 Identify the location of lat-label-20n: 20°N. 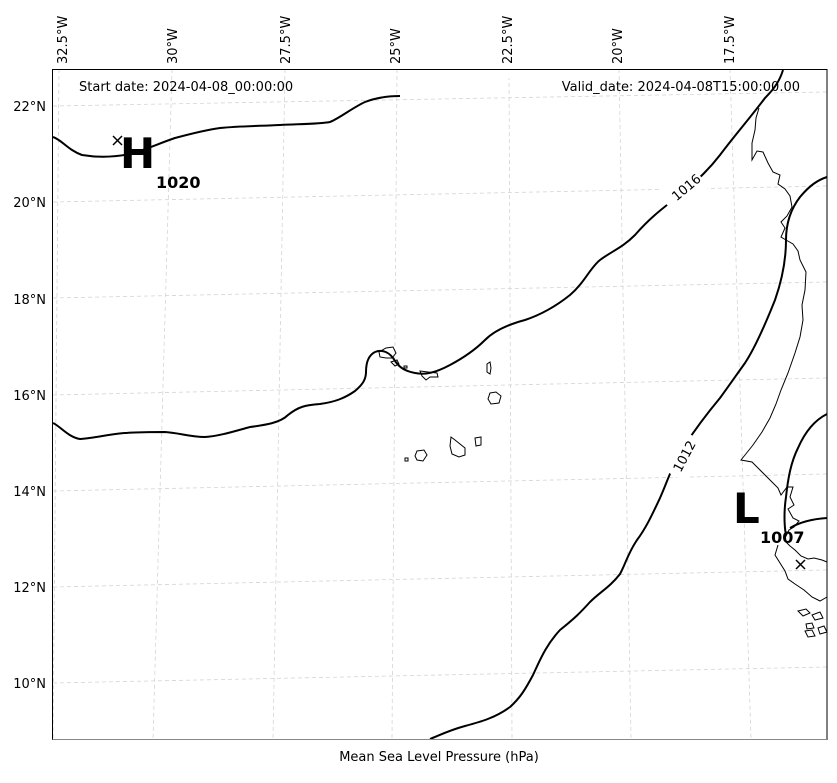
(29, 203).